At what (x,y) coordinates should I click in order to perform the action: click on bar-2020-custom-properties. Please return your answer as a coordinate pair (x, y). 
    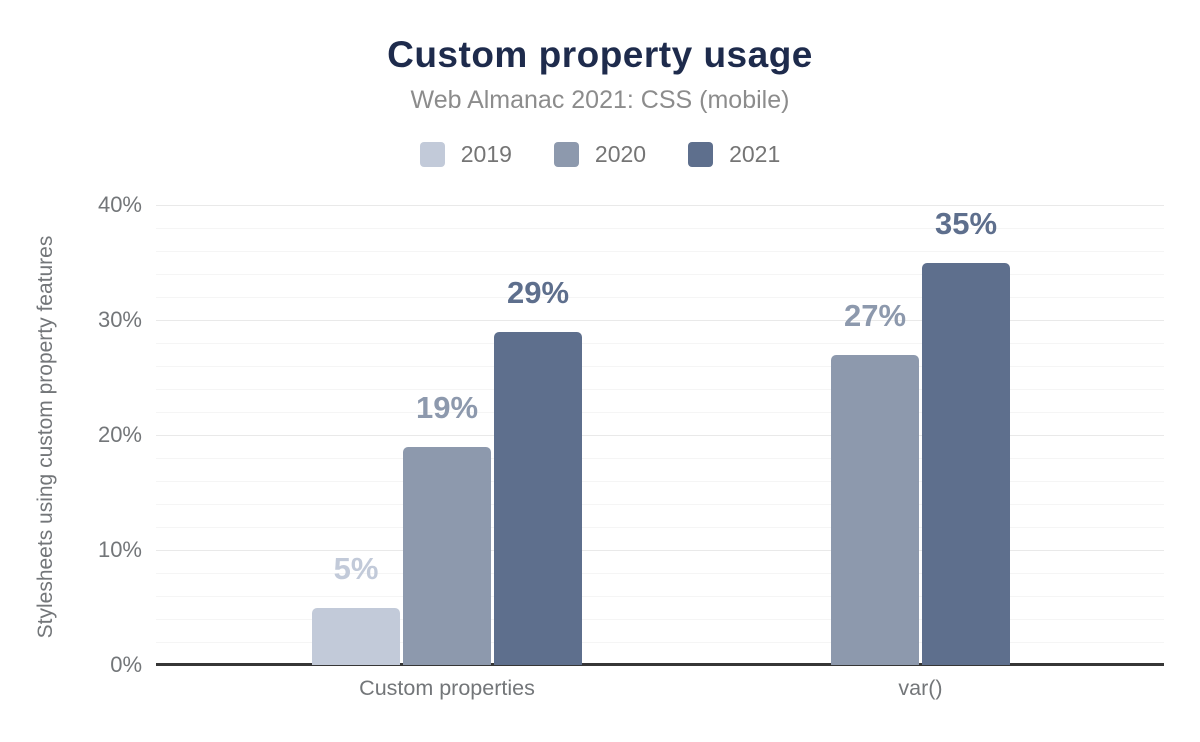
    Looking at the image, I should click on (447, 555).